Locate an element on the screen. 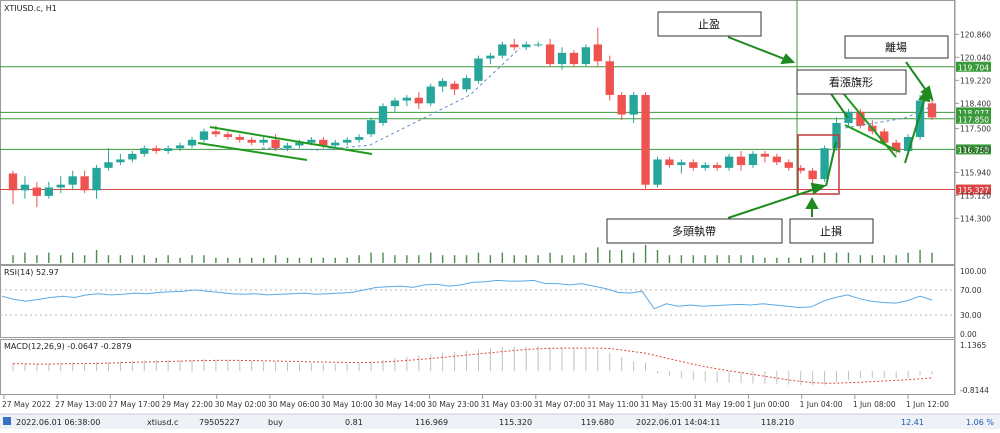 This screenshot has width=1000, height=433. flag-lower-line is located at coordinates (872, 138).